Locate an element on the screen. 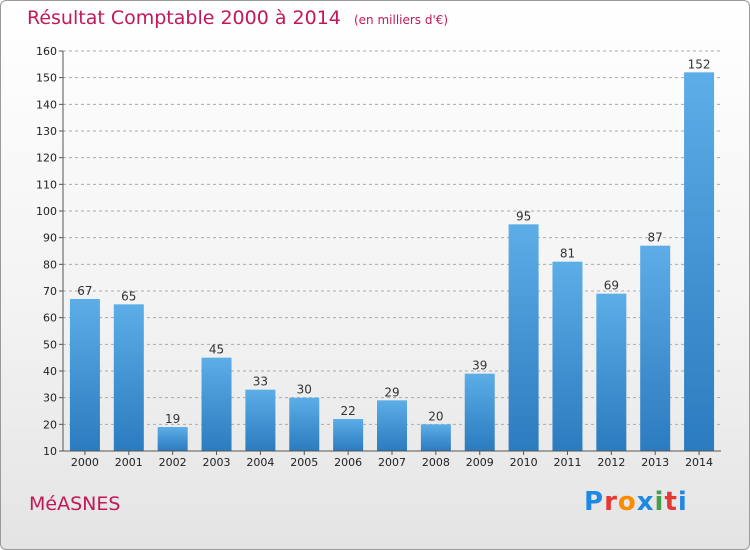 This screenshot has height=550, width=750. x-tick-label: 2012 is located at coordinates (611, 462).